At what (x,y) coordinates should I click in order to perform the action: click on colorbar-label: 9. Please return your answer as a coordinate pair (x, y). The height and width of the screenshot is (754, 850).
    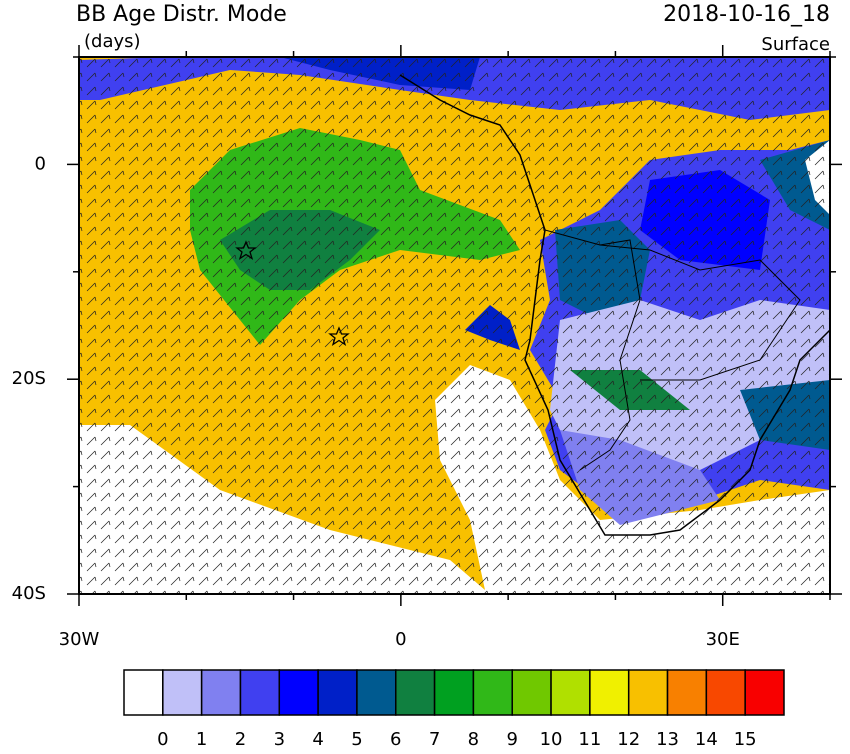
    Looking at the image, I should click on (512, 739).